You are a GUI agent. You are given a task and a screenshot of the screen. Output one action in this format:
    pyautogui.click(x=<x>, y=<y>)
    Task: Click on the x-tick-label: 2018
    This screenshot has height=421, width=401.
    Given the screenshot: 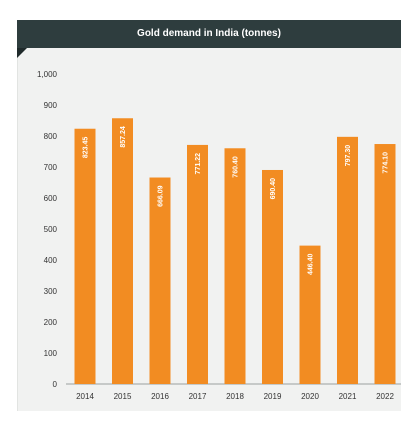 What is the action you would take?
    pyautogui.click(x=235, y=396)
    